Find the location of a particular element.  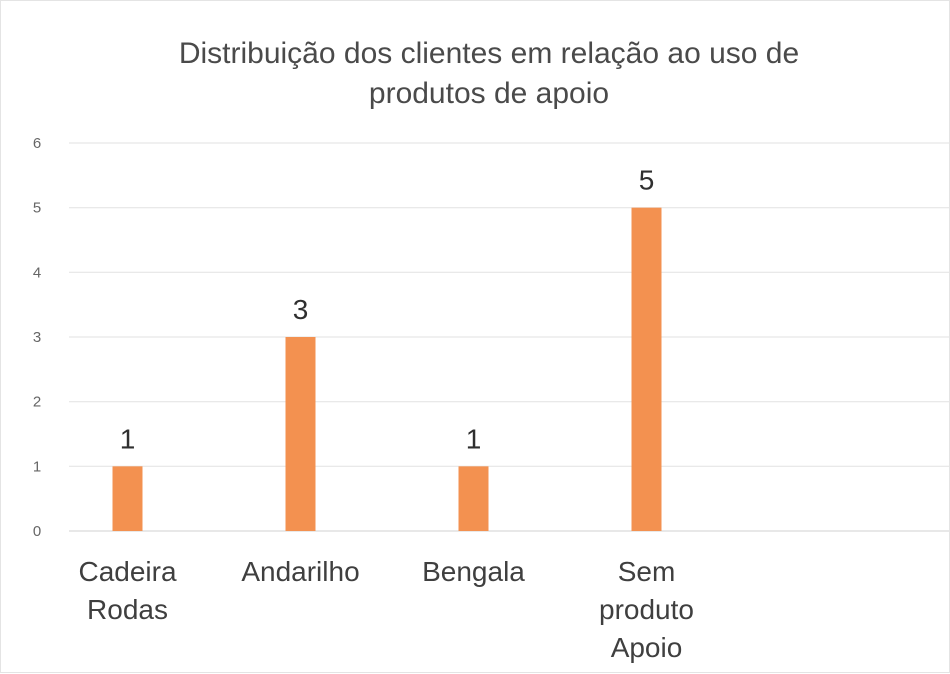

data-label: 5 is located at coordinates (647, 180).